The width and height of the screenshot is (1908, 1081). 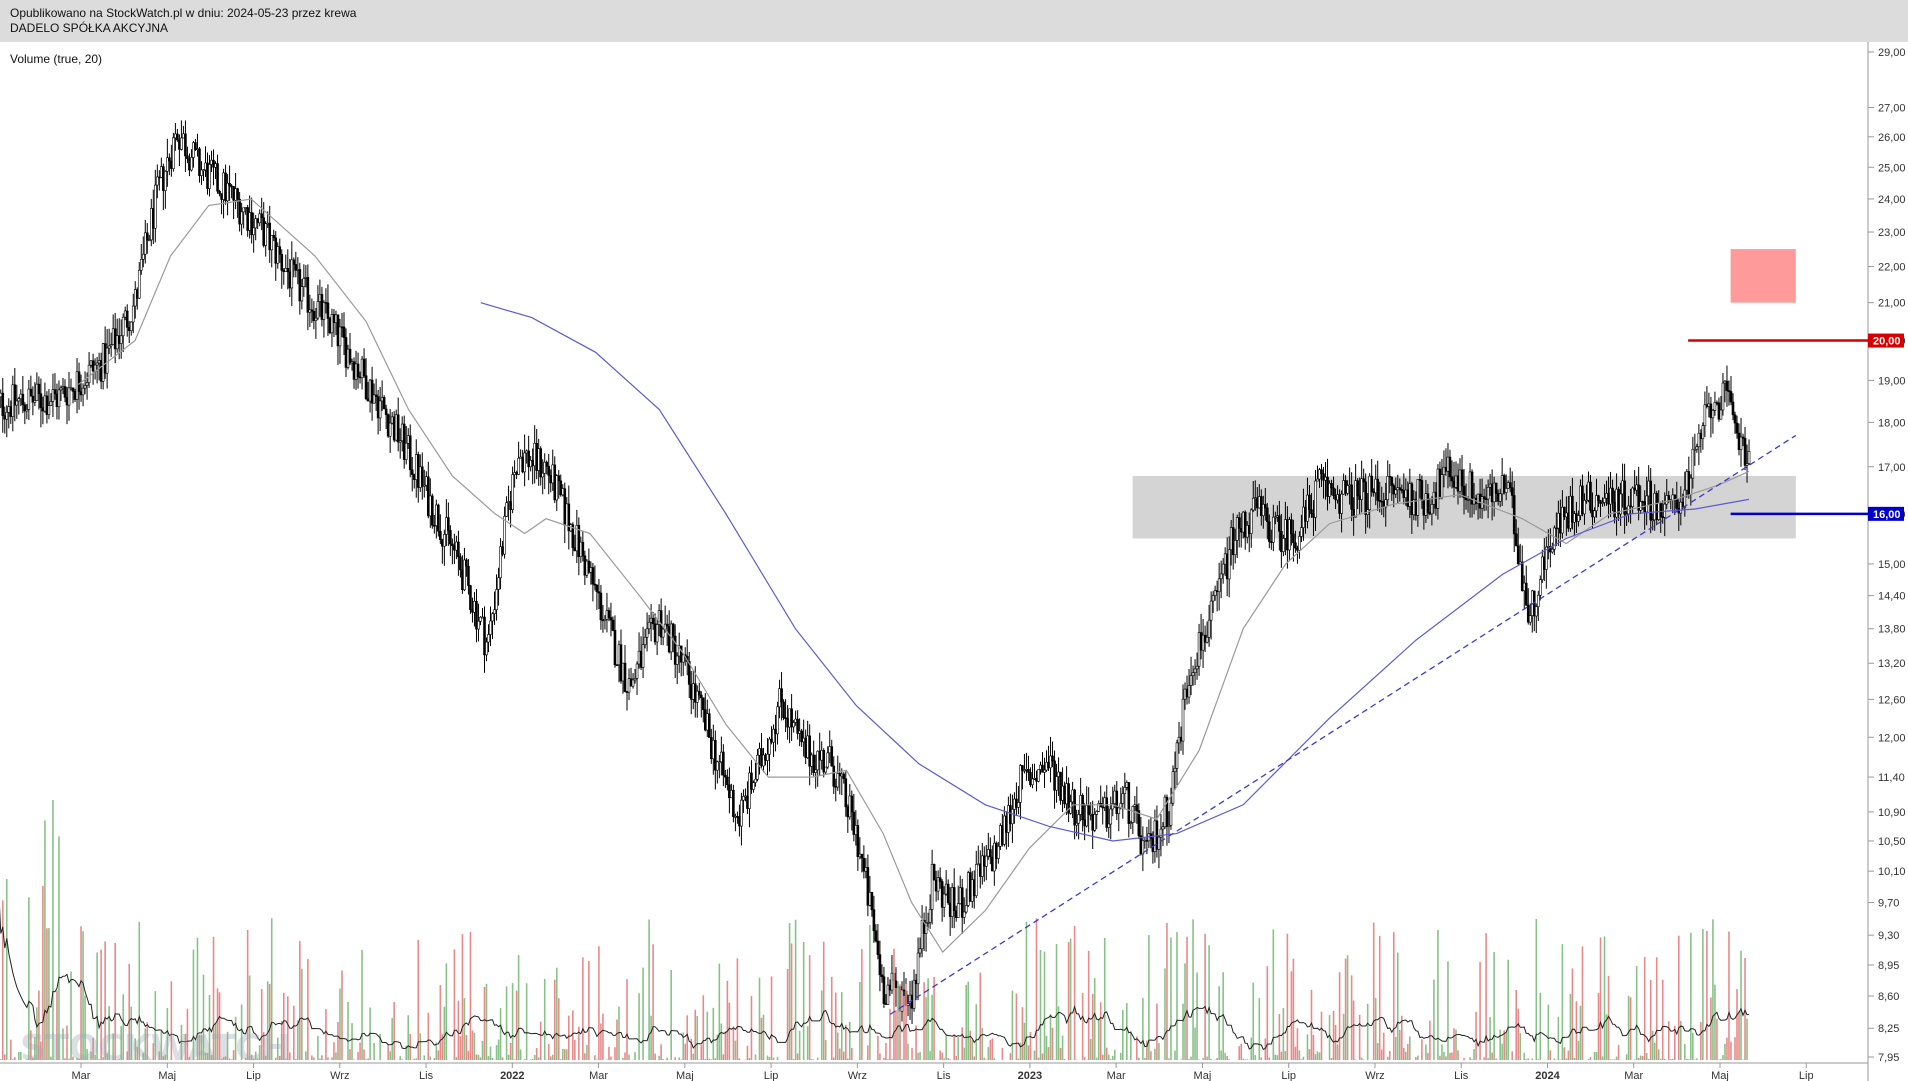 I want to click on target-zone, so click(x=1763, y=276).